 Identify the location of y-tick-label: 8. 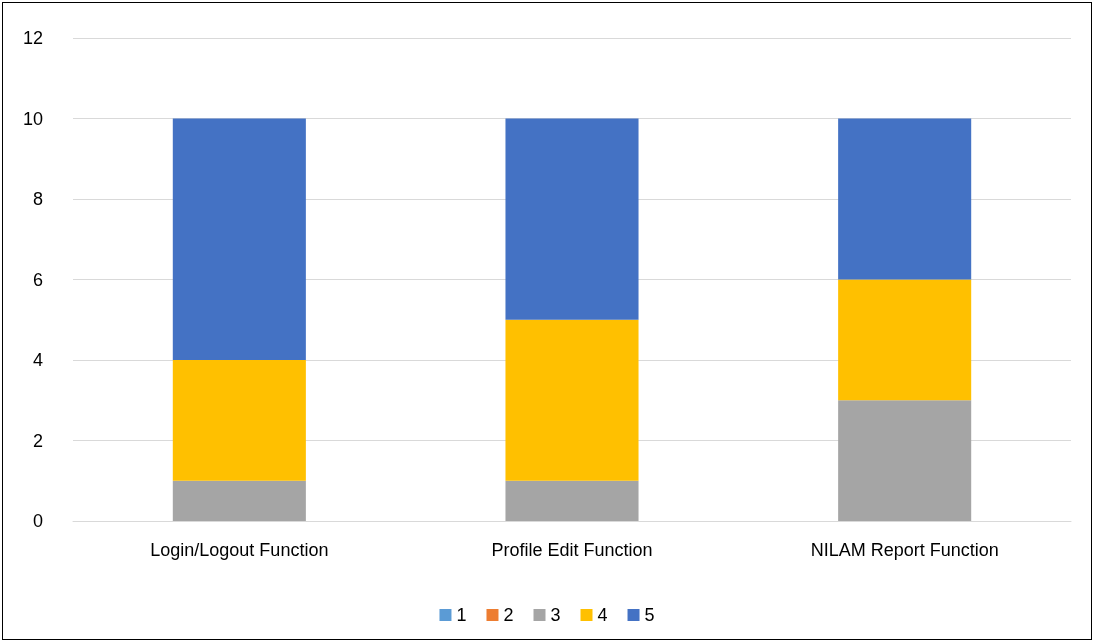
(37, 199).